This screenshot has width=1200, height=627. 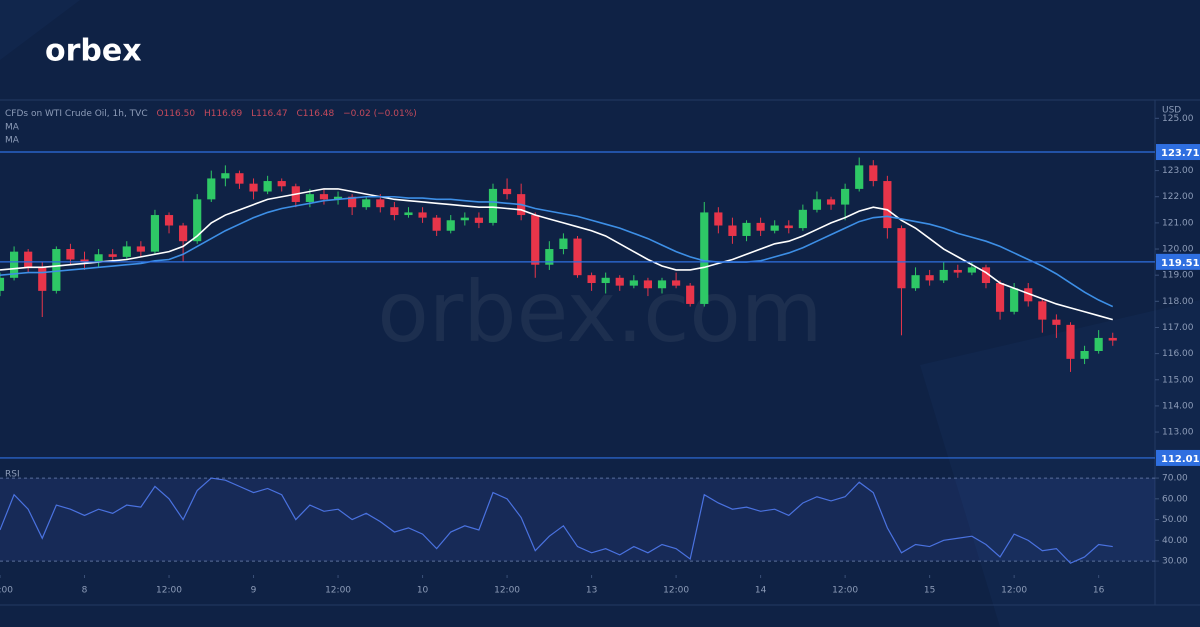 What do you see at coordinates (929, 591) in the screenshot?
I see `x-tick-label: 15` at bounding box center [929, 591].